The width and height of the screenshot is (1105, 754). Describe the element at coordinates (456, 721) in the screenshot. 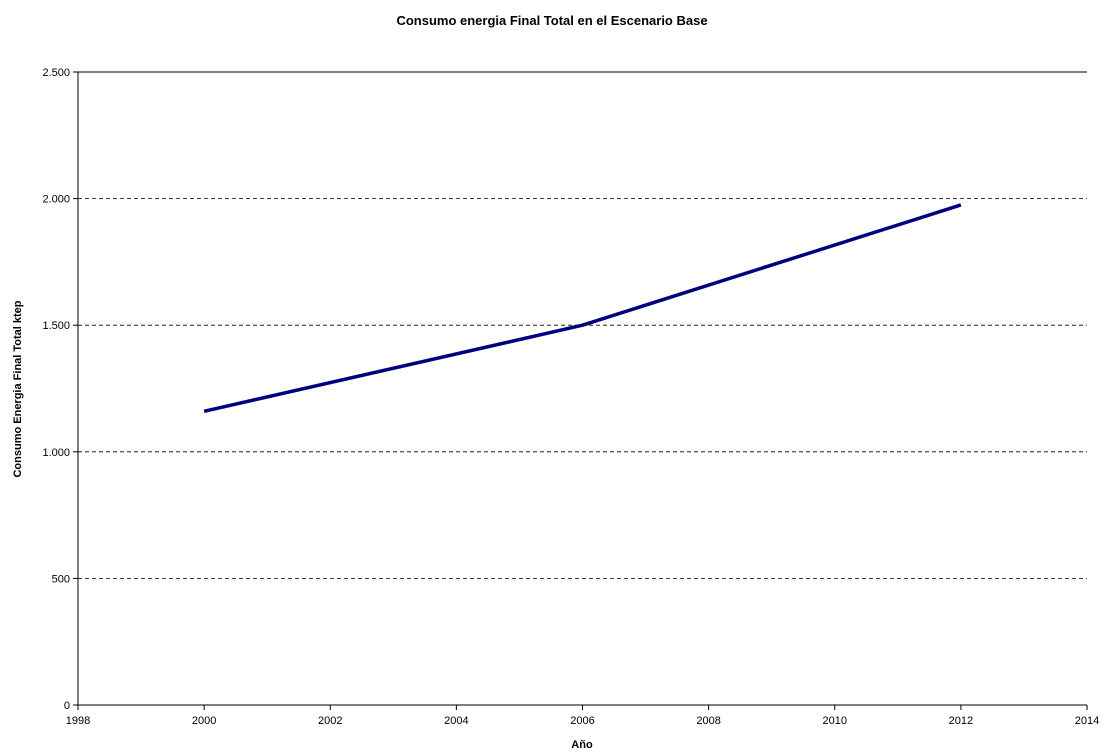

I see `x-tick-label: 2004` at that location.